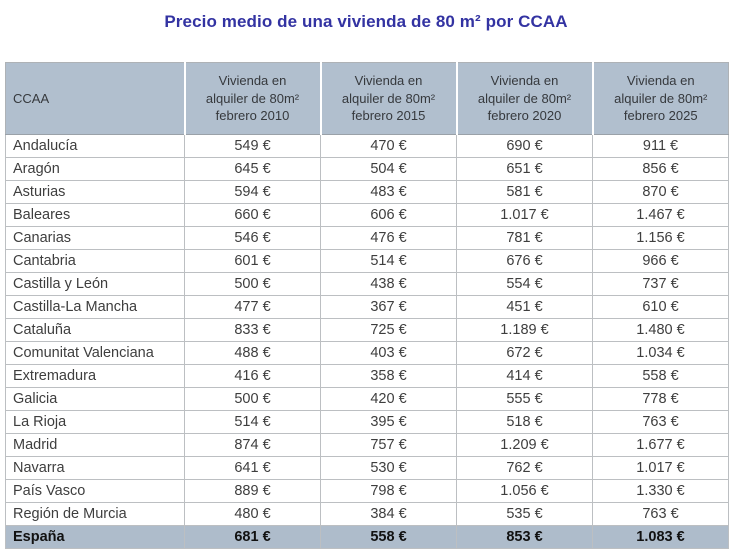  Describe the element at coordinates (660, 238) in the screenshot. I see `price-cell: 1.156 €` at that location.